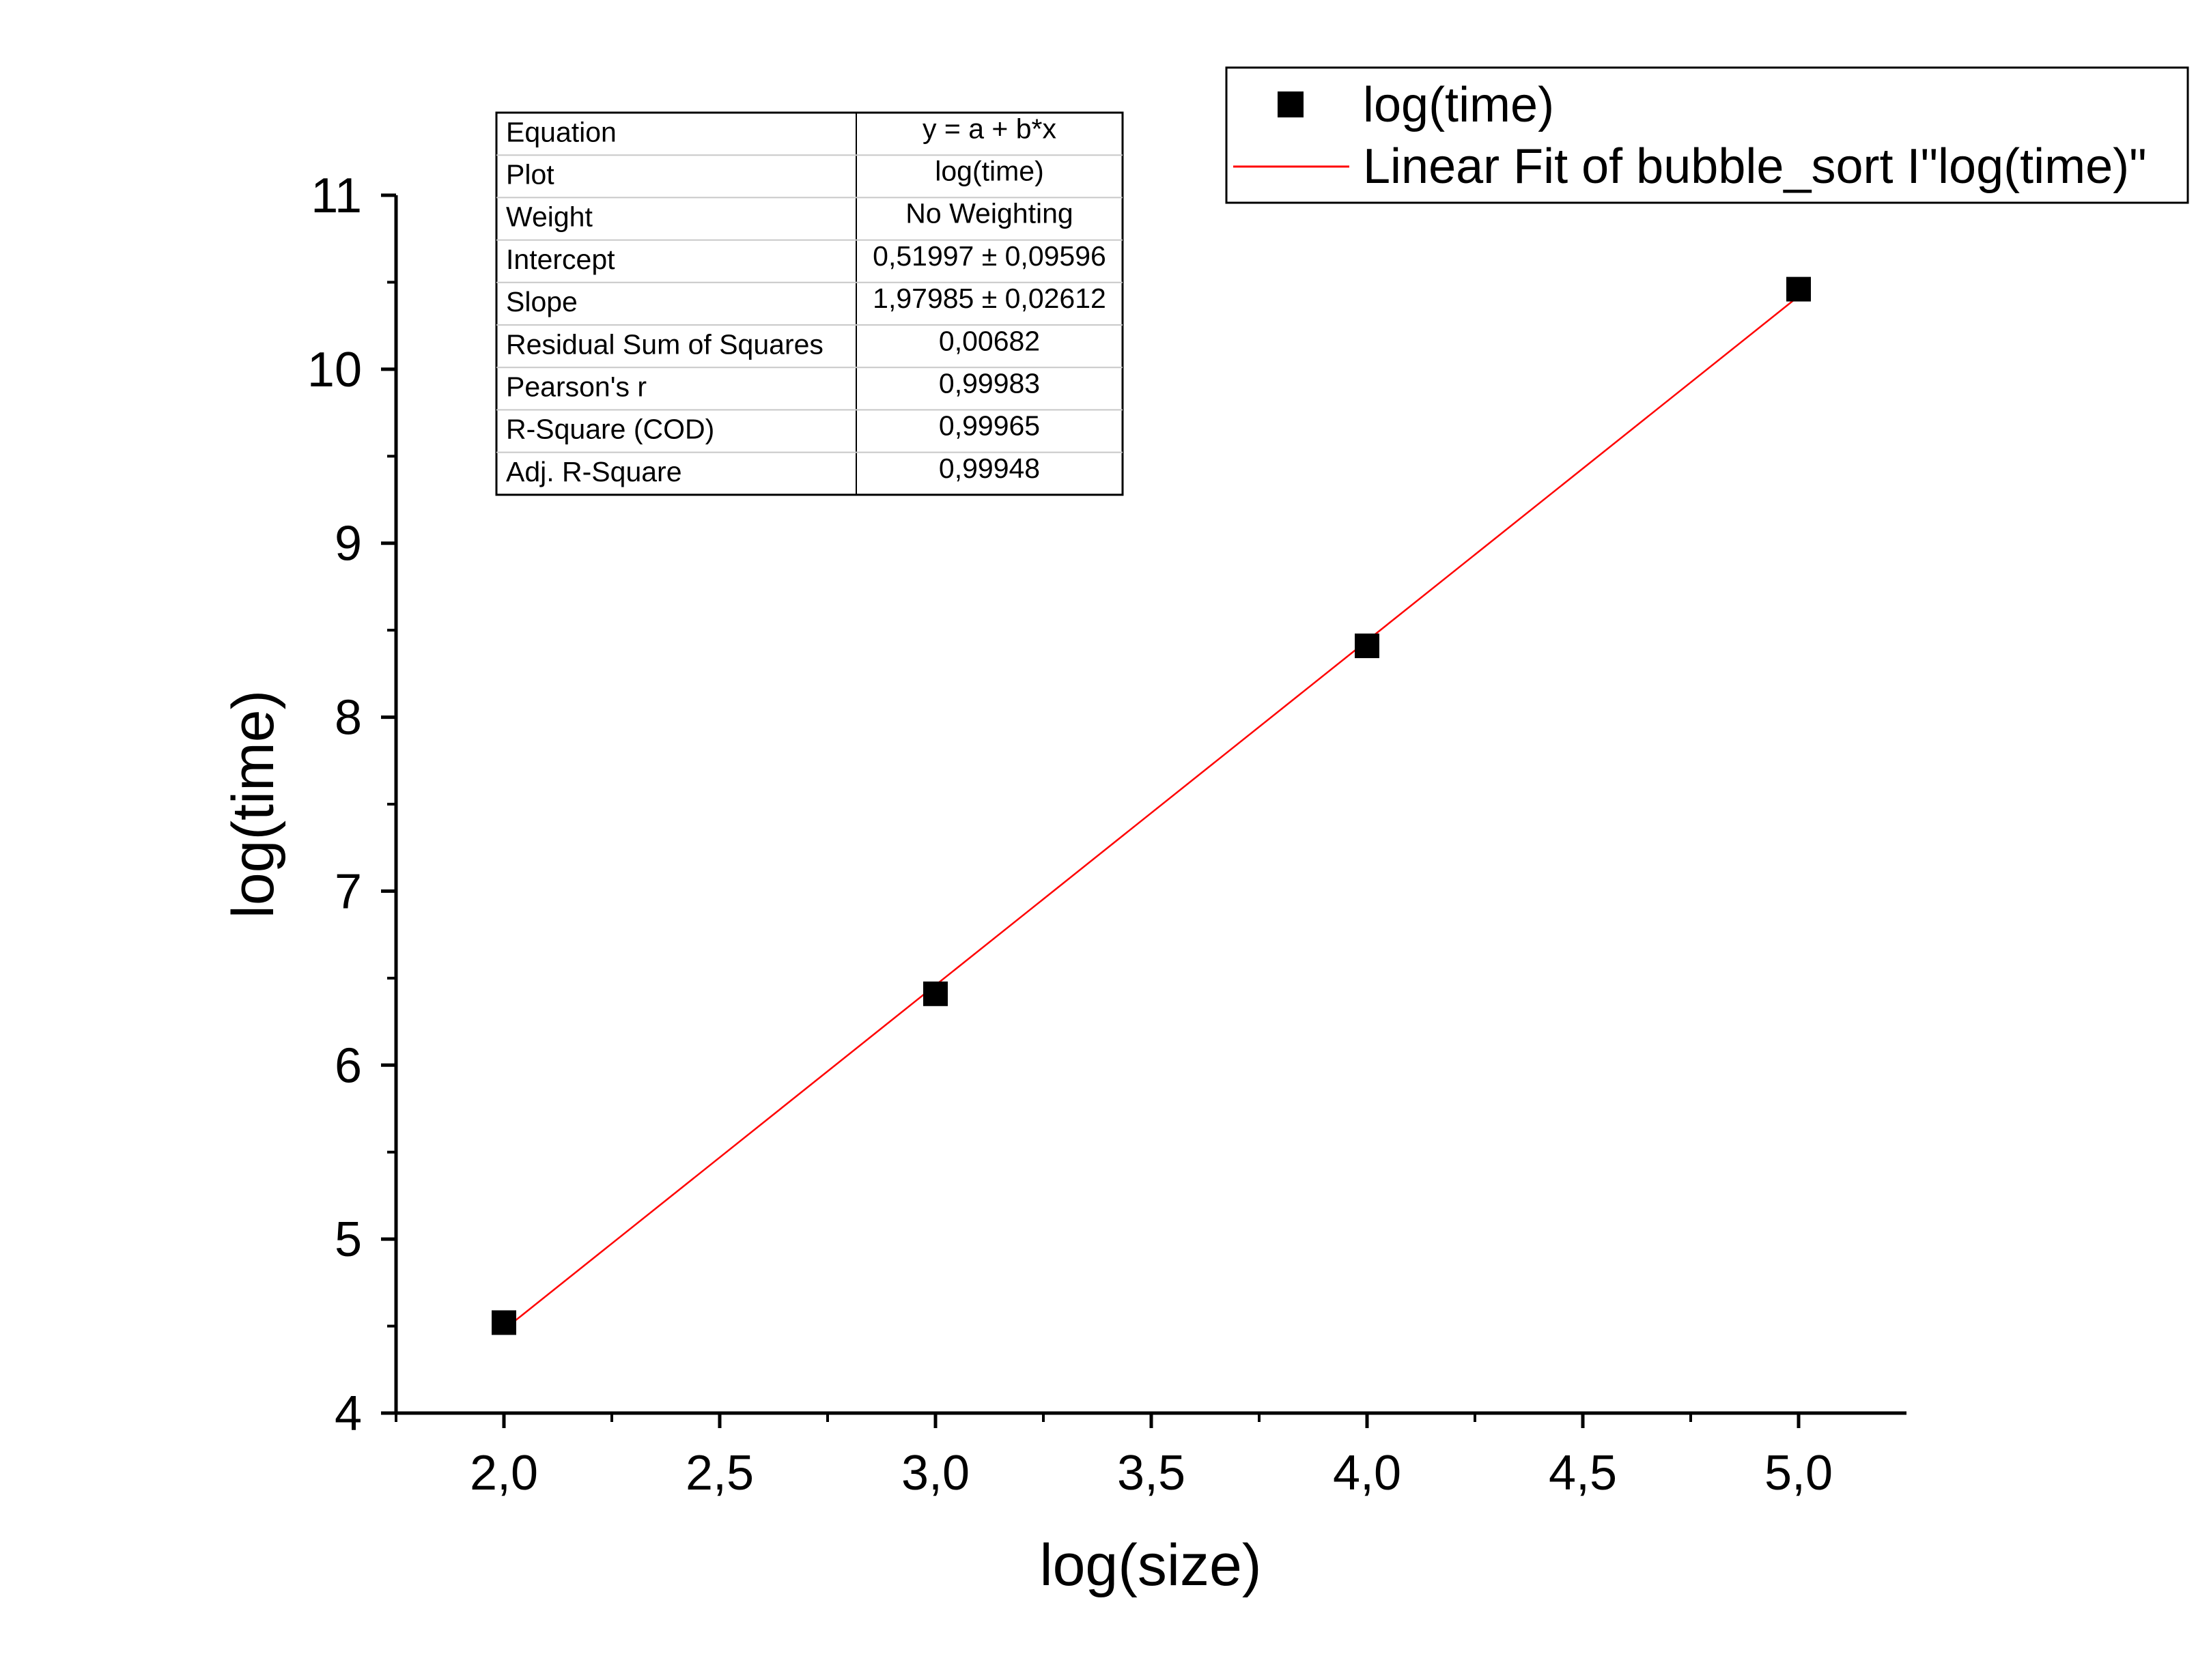  I want to click on stats-table-value: 1,97985 ± 0,02612, so click(990, 298).